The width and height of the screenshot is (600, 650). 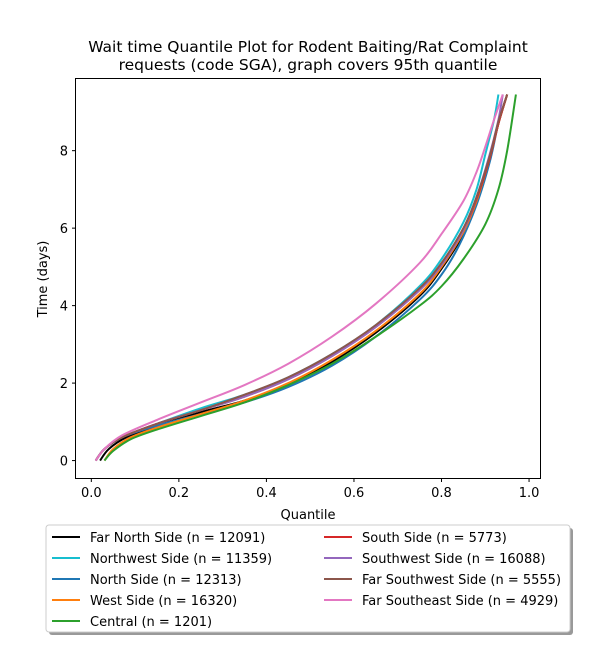 What do you see at coordinates (434, 538) in the screenshot?
I see `legend-label: South Side (n = 5773)` at bounding box center [434, 538].